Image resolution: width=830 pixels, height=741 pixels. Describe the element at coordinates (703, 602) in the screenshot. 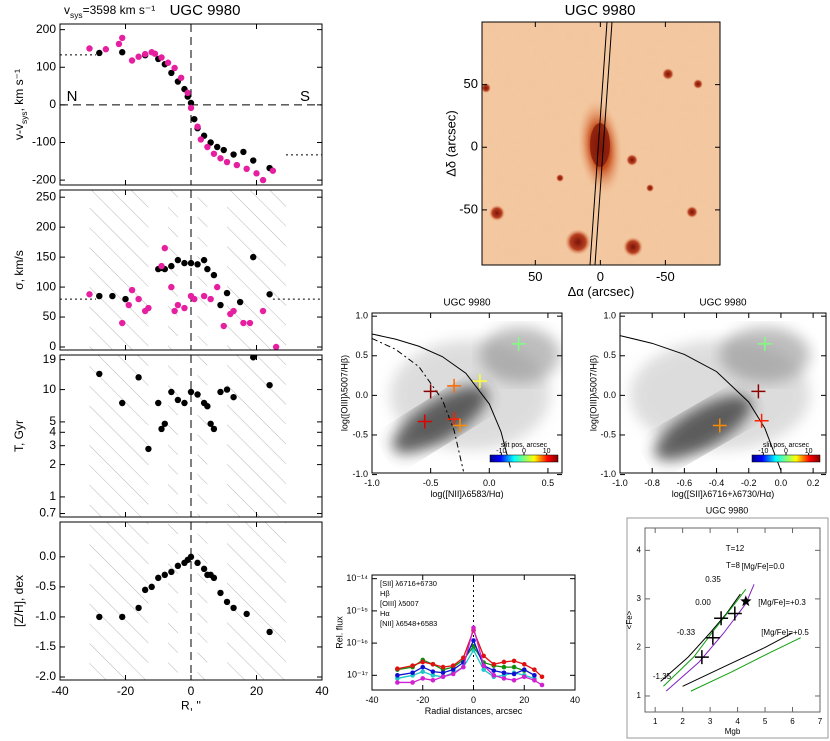

I see `annotation: 0.00` at that location.